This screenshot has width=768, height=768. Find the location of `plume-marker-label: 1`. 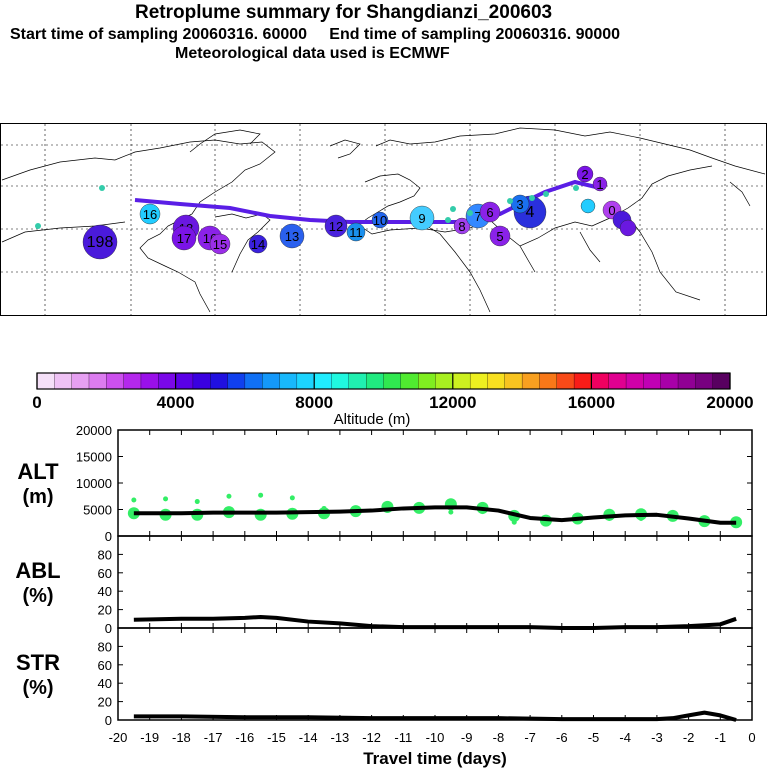

plume-marker-label: 1 is located at coordinates (599, 184).